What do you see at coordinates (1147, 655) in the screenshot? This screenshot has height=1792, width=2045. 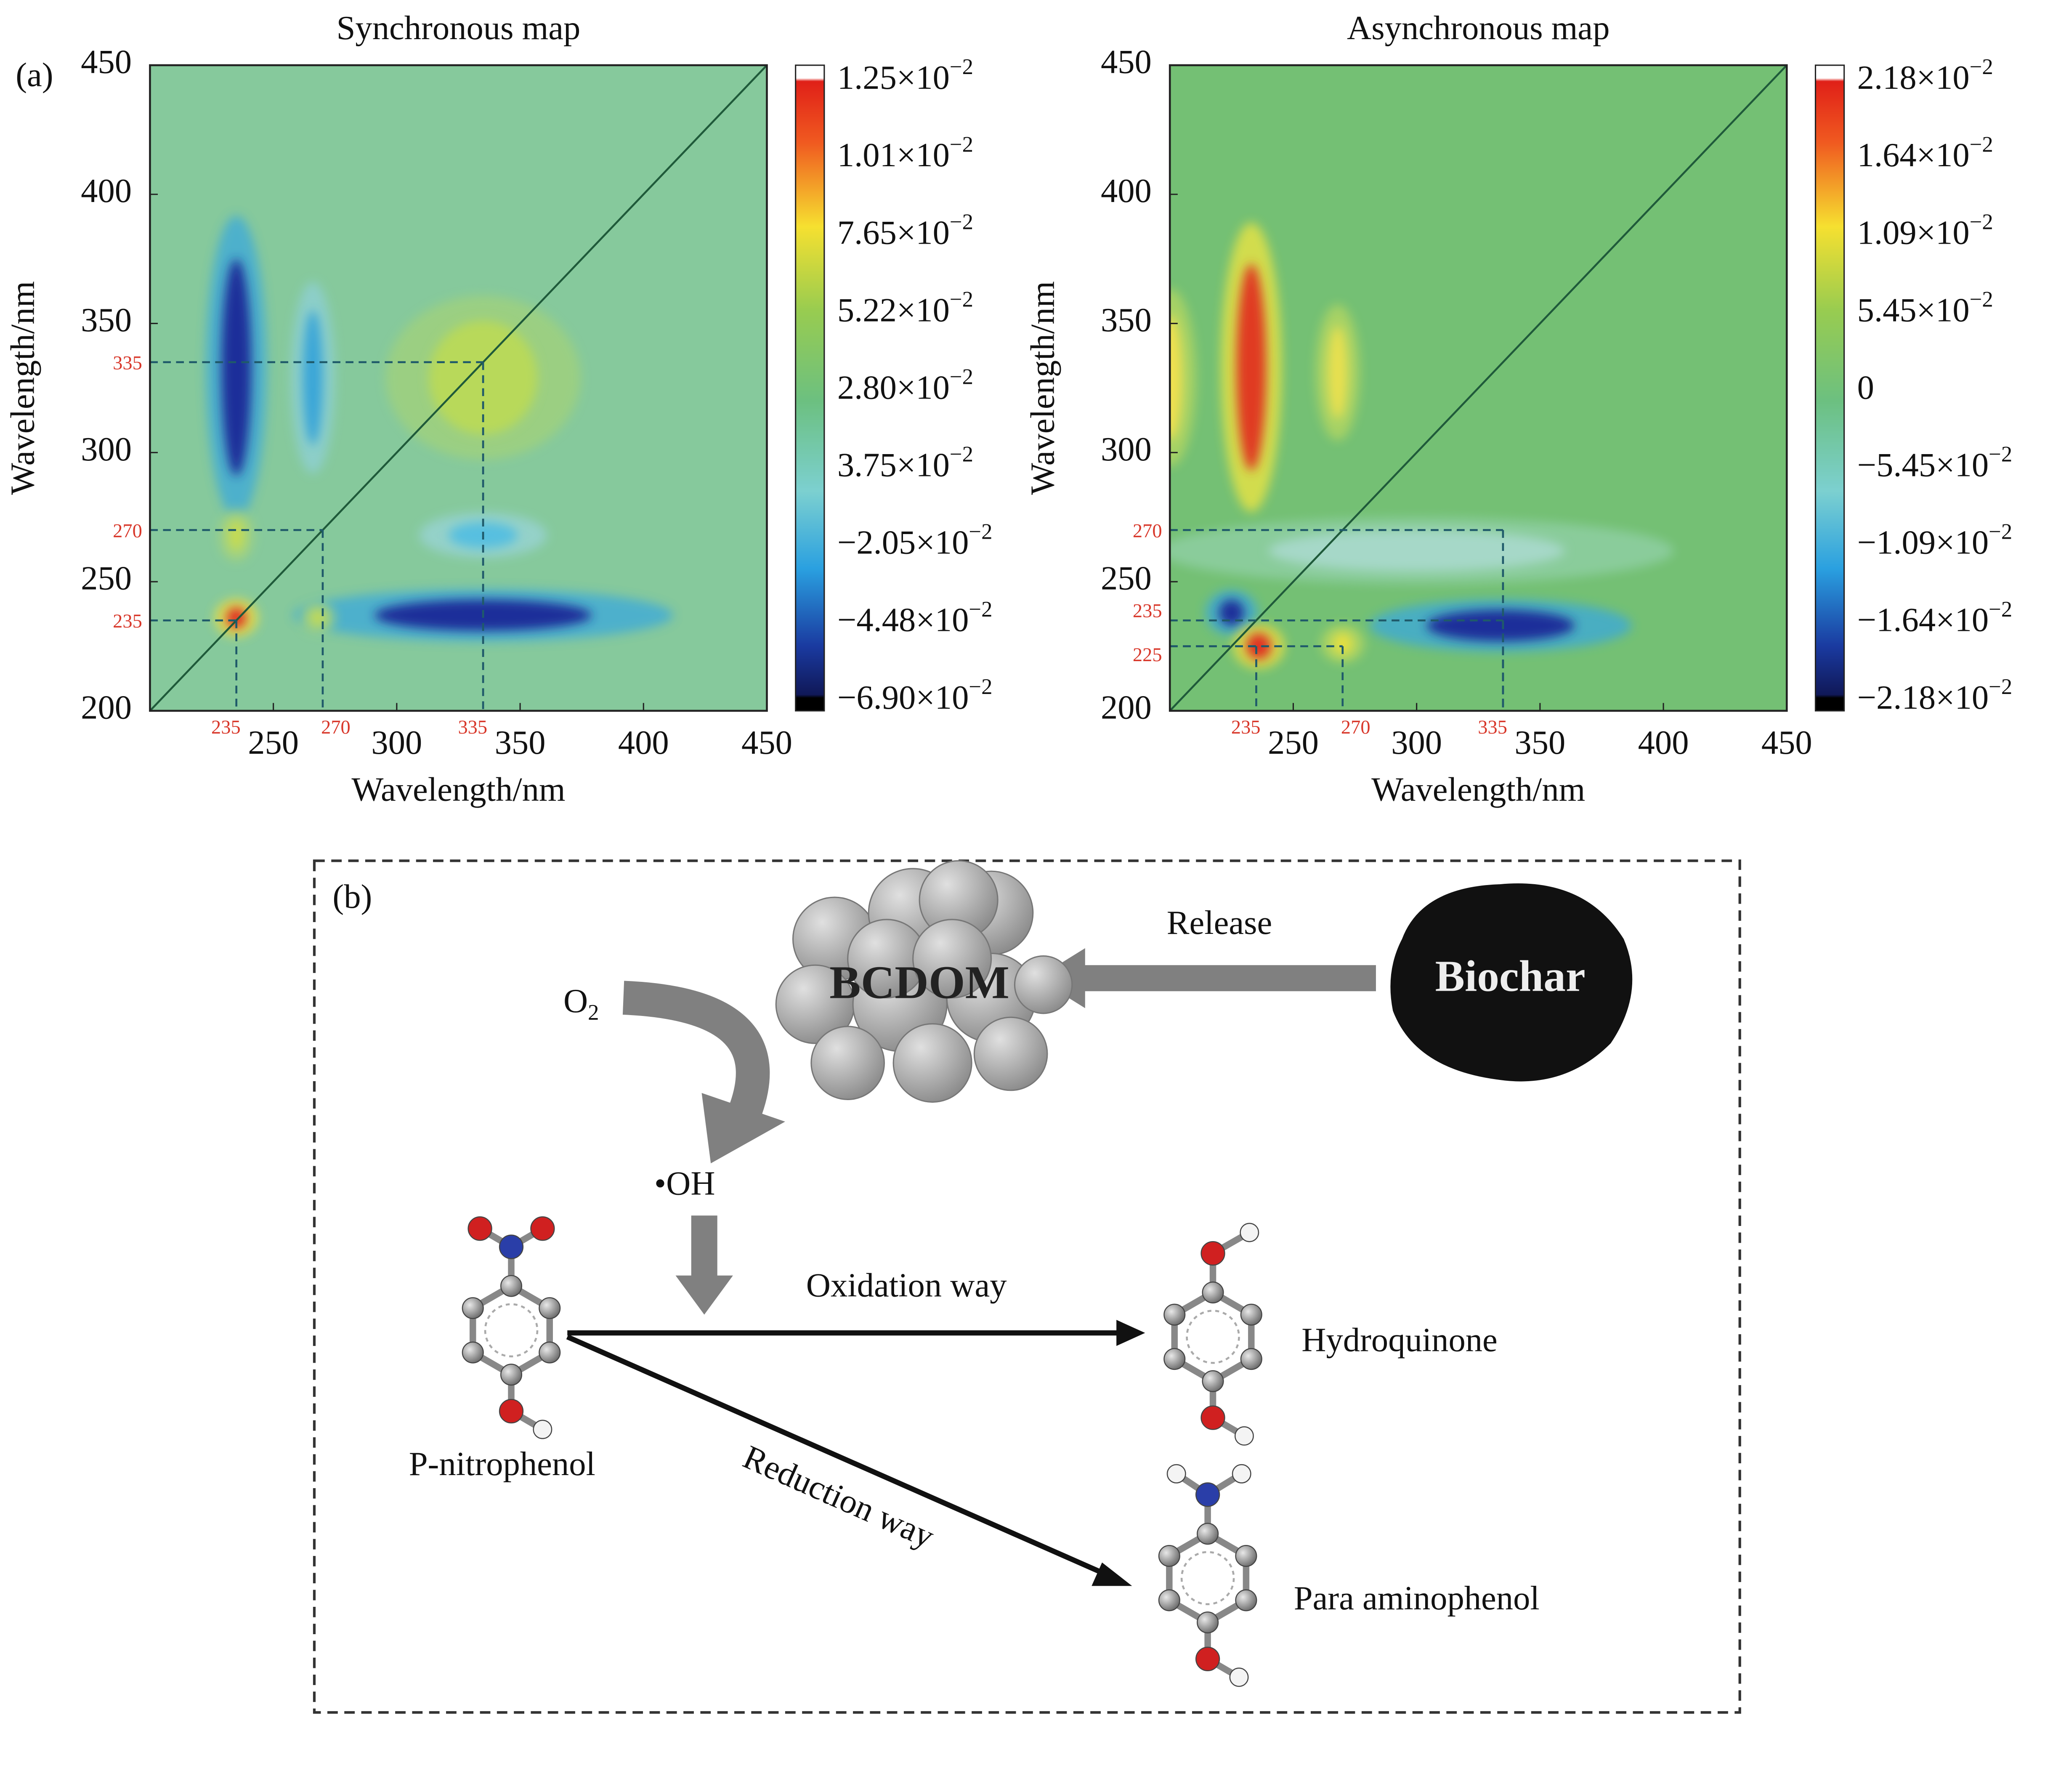 I see `y-mark-label: 225` at bounding box center [1147, 655].